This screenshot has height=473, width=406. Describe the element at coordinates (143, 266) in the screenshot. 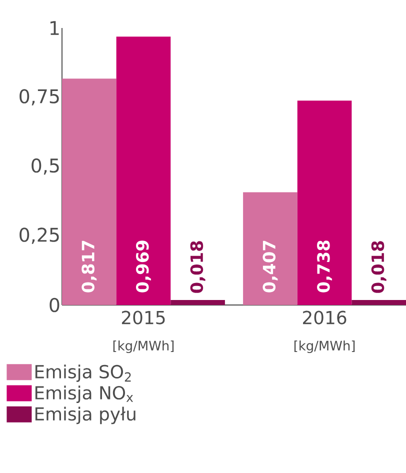

I see `data-label: 0,969` at that location.